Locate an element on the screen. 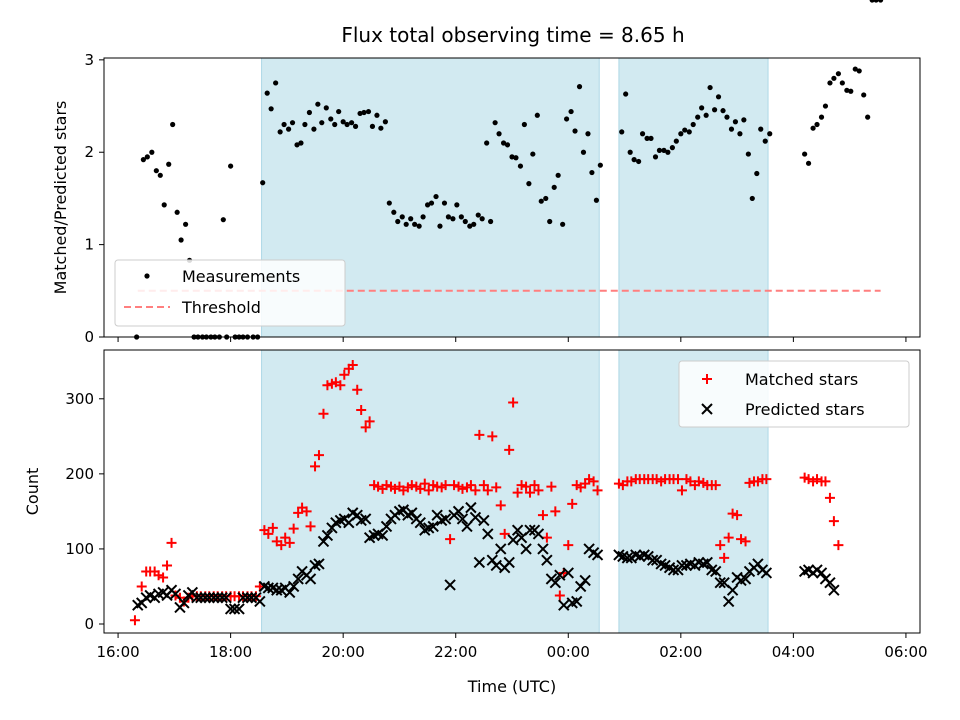 The image size is (960, 720). count-y-tick-label: 0 is located at coordinates (89, 624).